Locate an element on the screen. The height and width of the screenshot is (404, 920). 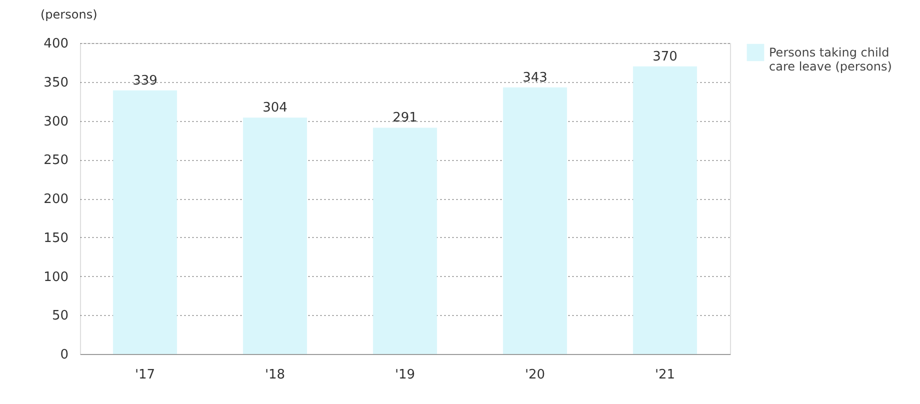
x-tick-label: '17 is located at coordinates (145, 375).